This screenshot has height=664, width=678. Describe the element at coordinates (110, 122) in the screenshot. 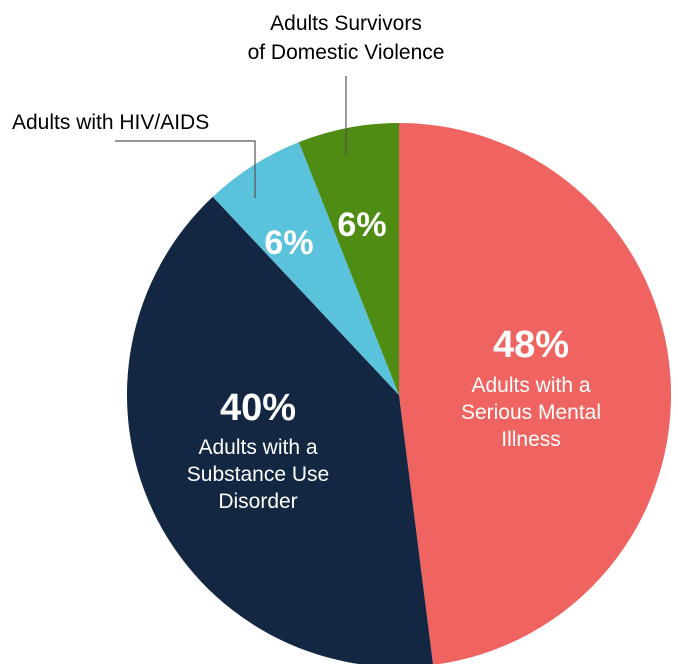

I see `hiv-aids-label: Adults with HIV/AIDS` at that location.